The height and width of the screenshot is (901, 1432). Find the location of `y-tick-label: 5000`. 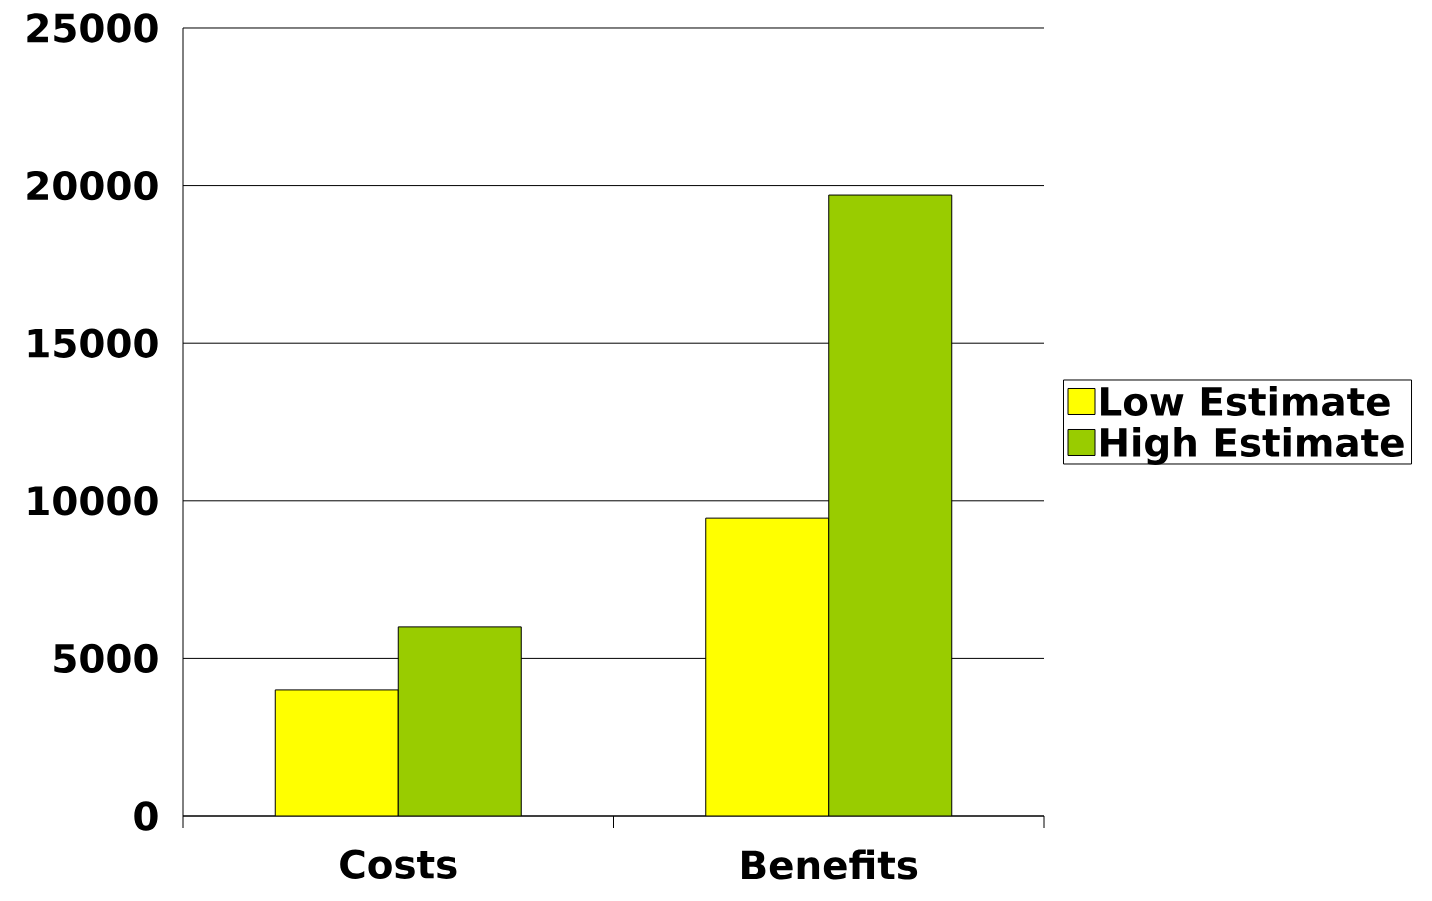

y-tick-label: 5000 is located at coordinates (106, 658).